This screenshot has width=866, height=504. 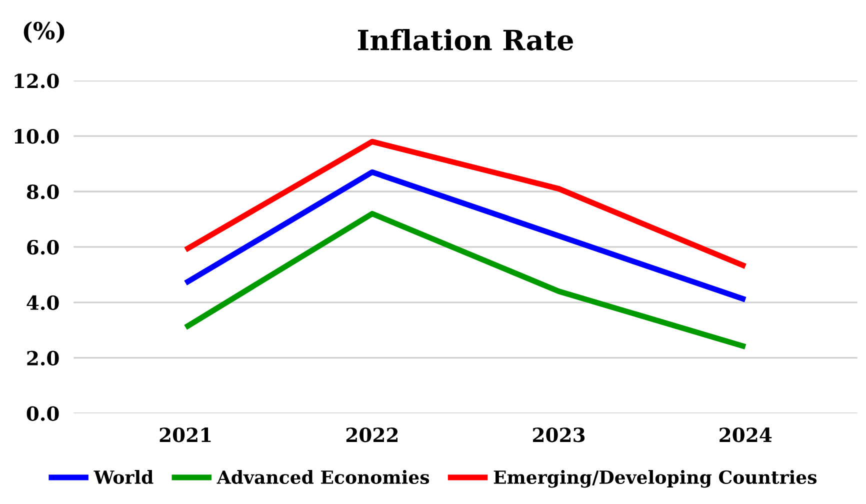 I want to click on x-tick-label: 2024, so click(x=746, y=435).